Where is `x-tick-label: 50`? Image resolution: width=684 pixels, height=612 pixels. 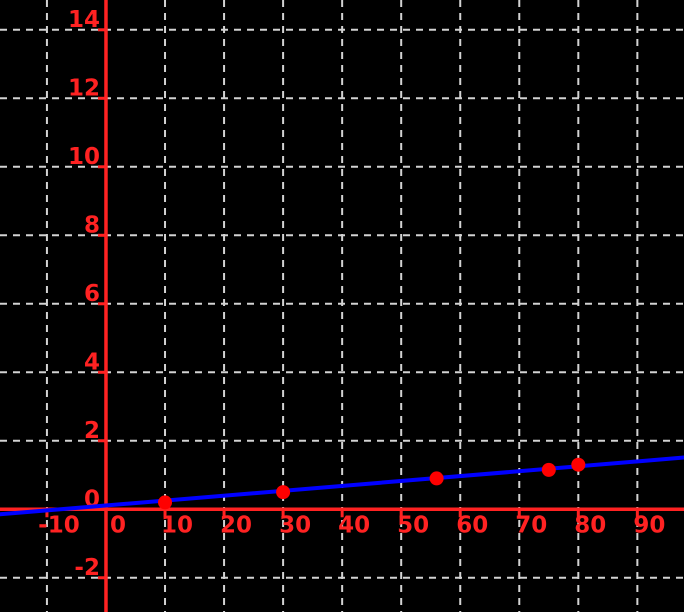 x-tick-label: 50 is located at coordinates (413, 525).